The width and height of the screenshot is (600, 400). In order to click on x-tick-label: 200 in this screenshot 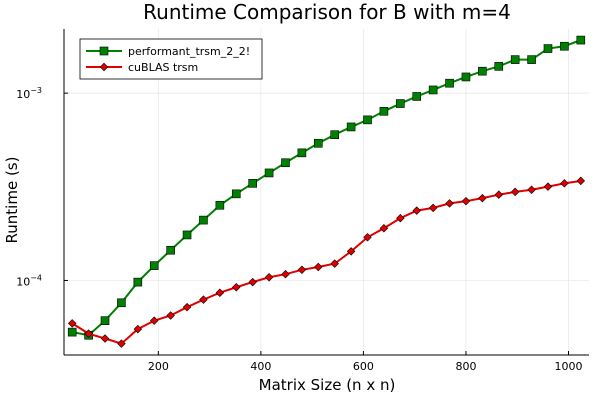, I will do `click(158, 366)`.